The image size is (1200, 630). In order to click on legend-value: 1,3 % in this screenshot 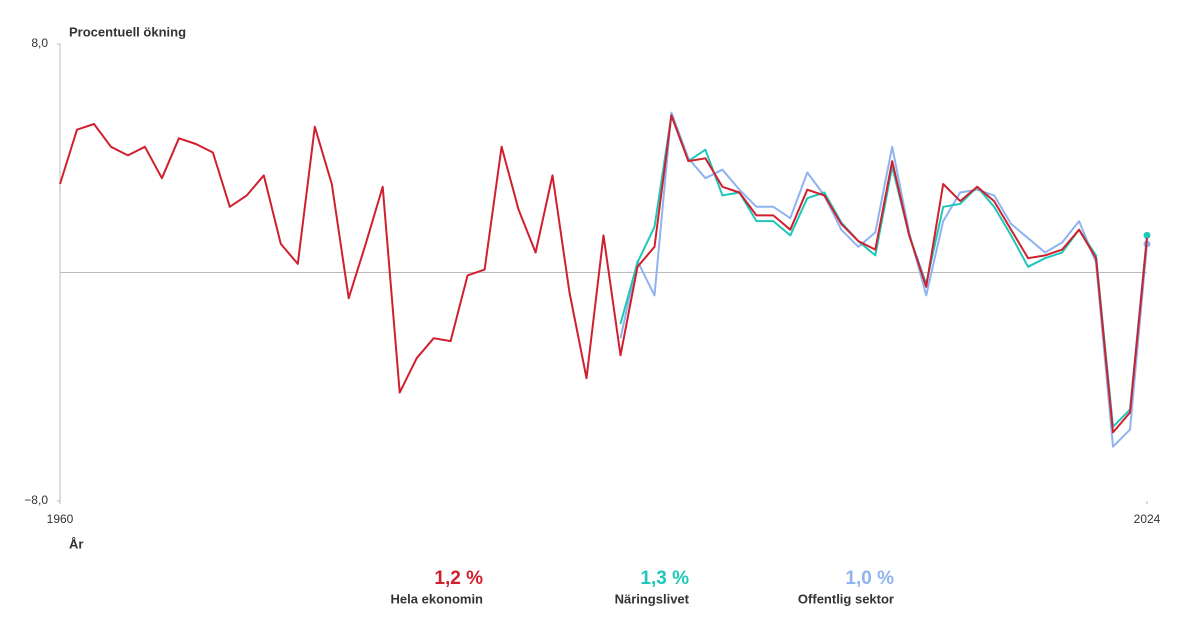, I will do `click(664, 578)`.